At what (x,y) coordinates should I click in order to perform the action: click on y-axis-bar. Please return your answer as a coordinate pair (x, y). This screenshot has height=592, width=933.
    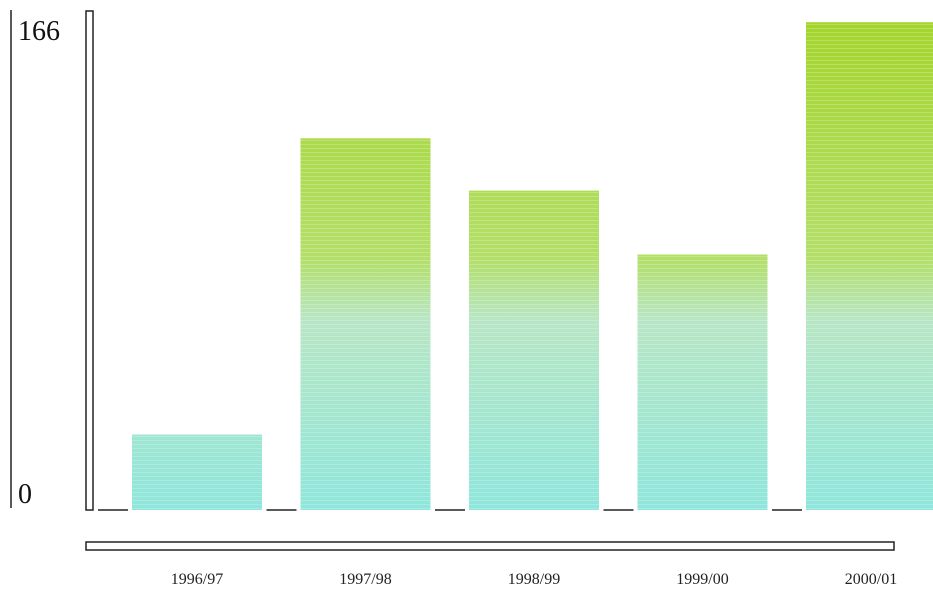
    Looking at the image, I should click on (89, 260).